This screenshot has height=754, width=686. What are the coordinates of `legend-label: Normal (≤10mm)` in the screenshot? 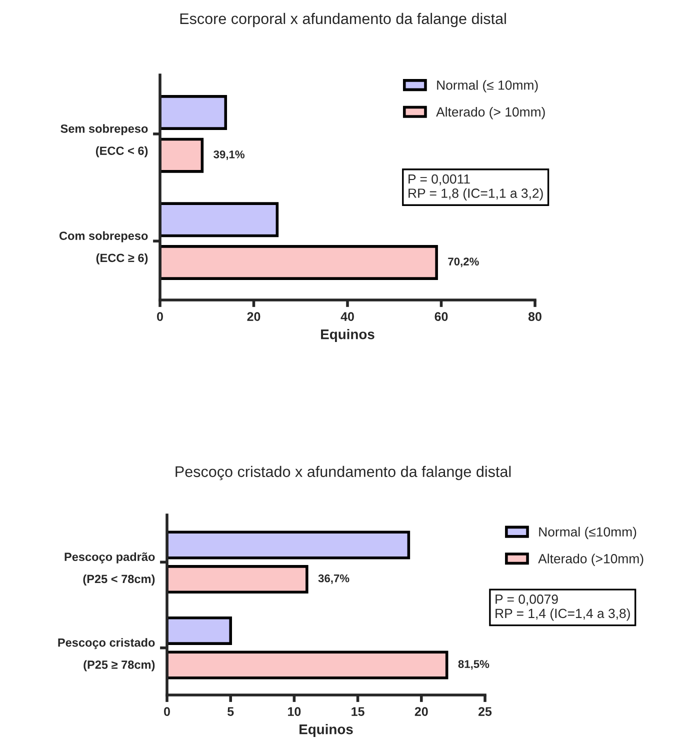 It's located at (587, 533).